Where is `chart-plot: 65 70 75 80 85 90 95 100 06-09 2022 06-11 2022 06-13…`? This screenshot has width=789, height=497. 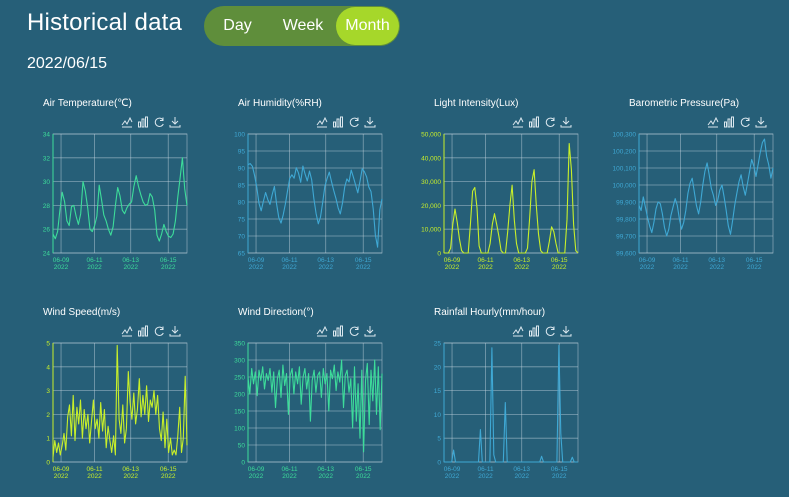 chart-plot: 65 70 75 80 85 90 95 100 06-09 2022 06-11 2022 06-13… is located at coordinates (308, 201).